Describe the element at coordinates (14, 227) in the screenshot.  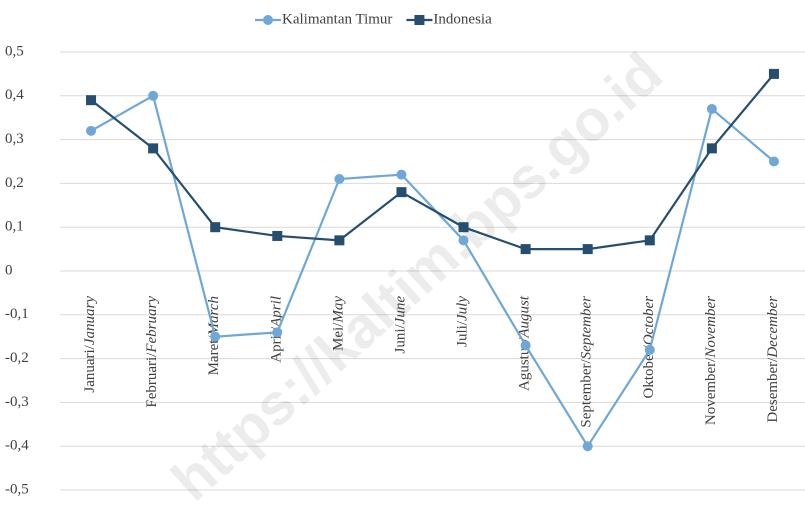
I see `y-tick-label: 0,1` at that location.